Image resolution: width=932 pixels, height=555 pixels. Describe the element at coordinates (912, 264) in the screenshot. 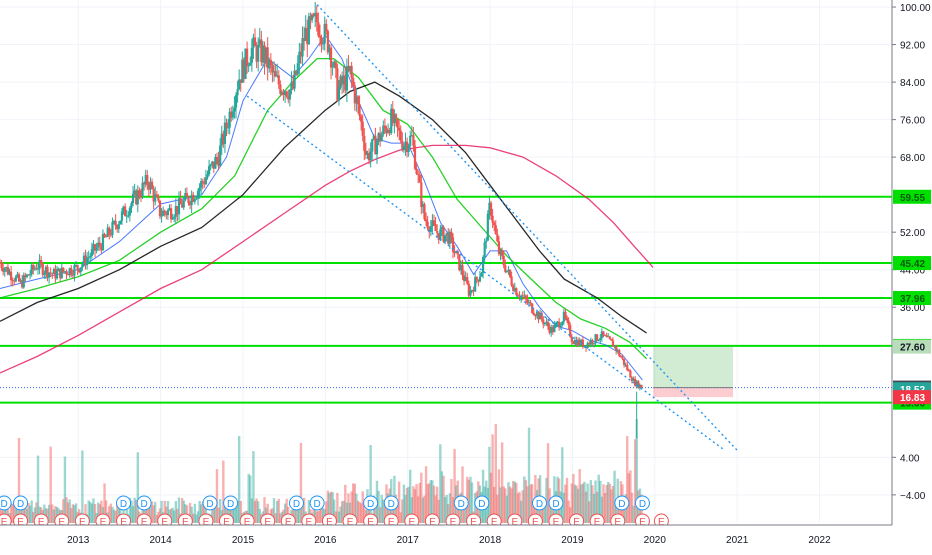

I see `level-price-tag: 45.42` at that location.